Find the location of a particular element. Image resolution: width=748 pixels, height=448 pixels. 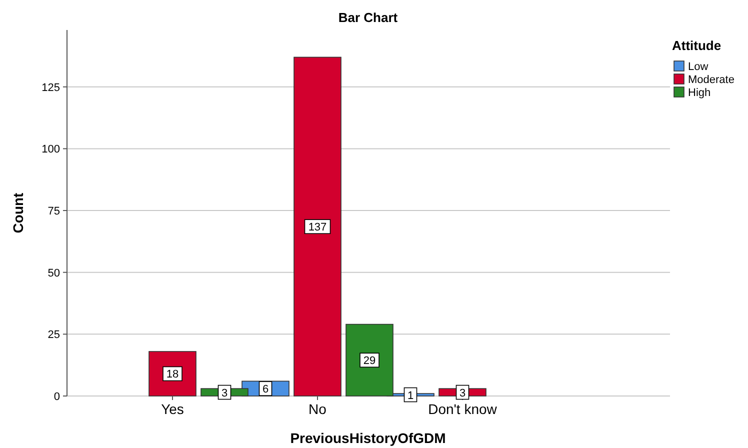

chart-title: Bar Chart is located at coordinates (368, 17).